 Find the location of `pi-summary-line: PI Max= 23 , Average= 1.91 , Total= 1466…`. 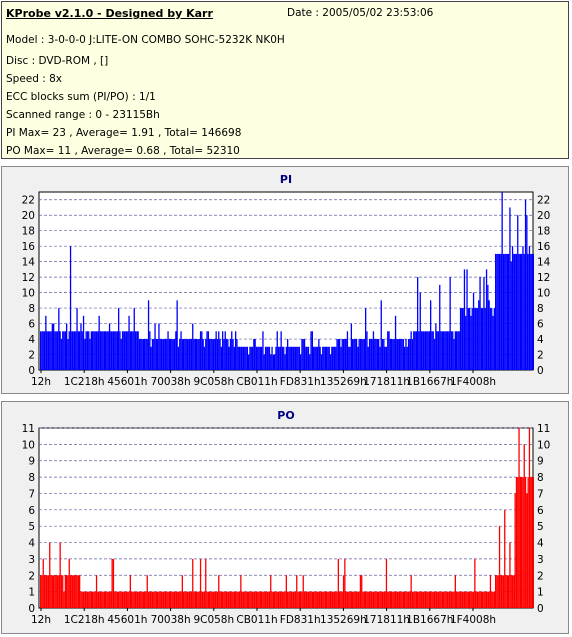

pi-summary-line: PI Max= 23 , Average= 1.91 , Total= 1466… is located at coordinates (124, 133).